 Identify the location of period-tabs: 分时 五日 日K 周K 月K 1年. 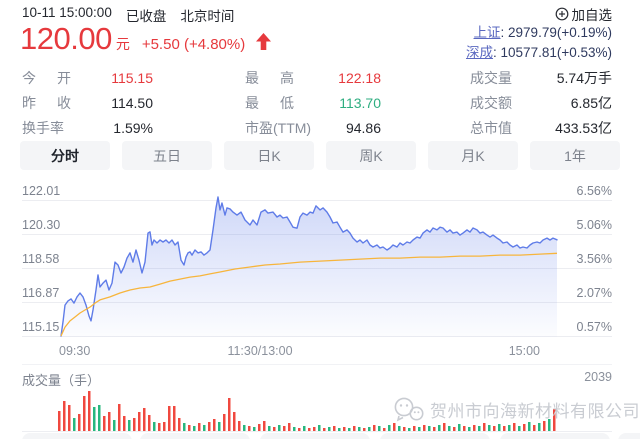
(320, 155).